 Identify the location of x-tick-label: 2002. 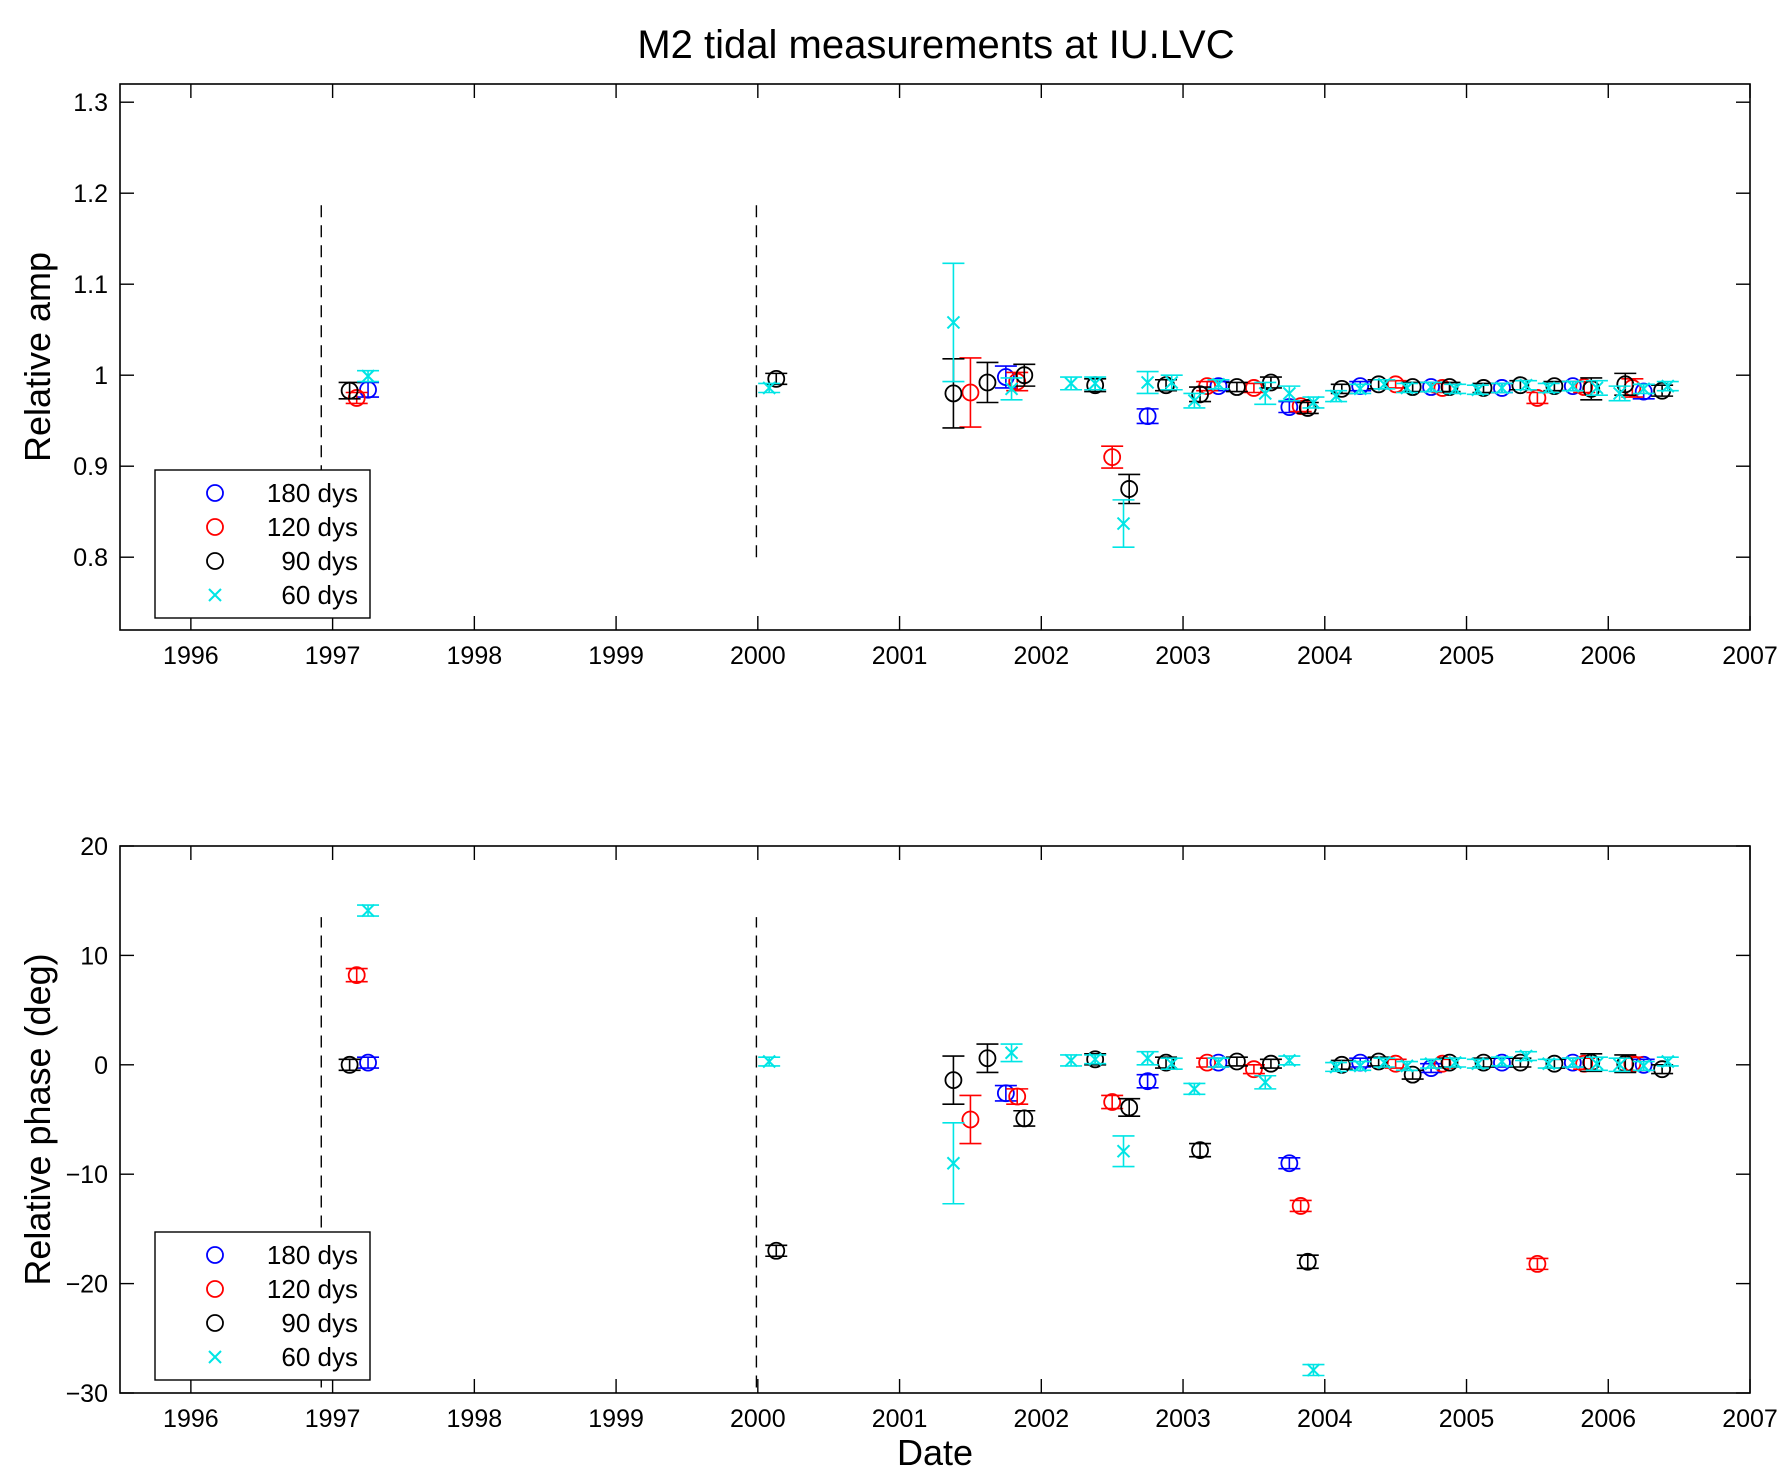
(1041, 1419).